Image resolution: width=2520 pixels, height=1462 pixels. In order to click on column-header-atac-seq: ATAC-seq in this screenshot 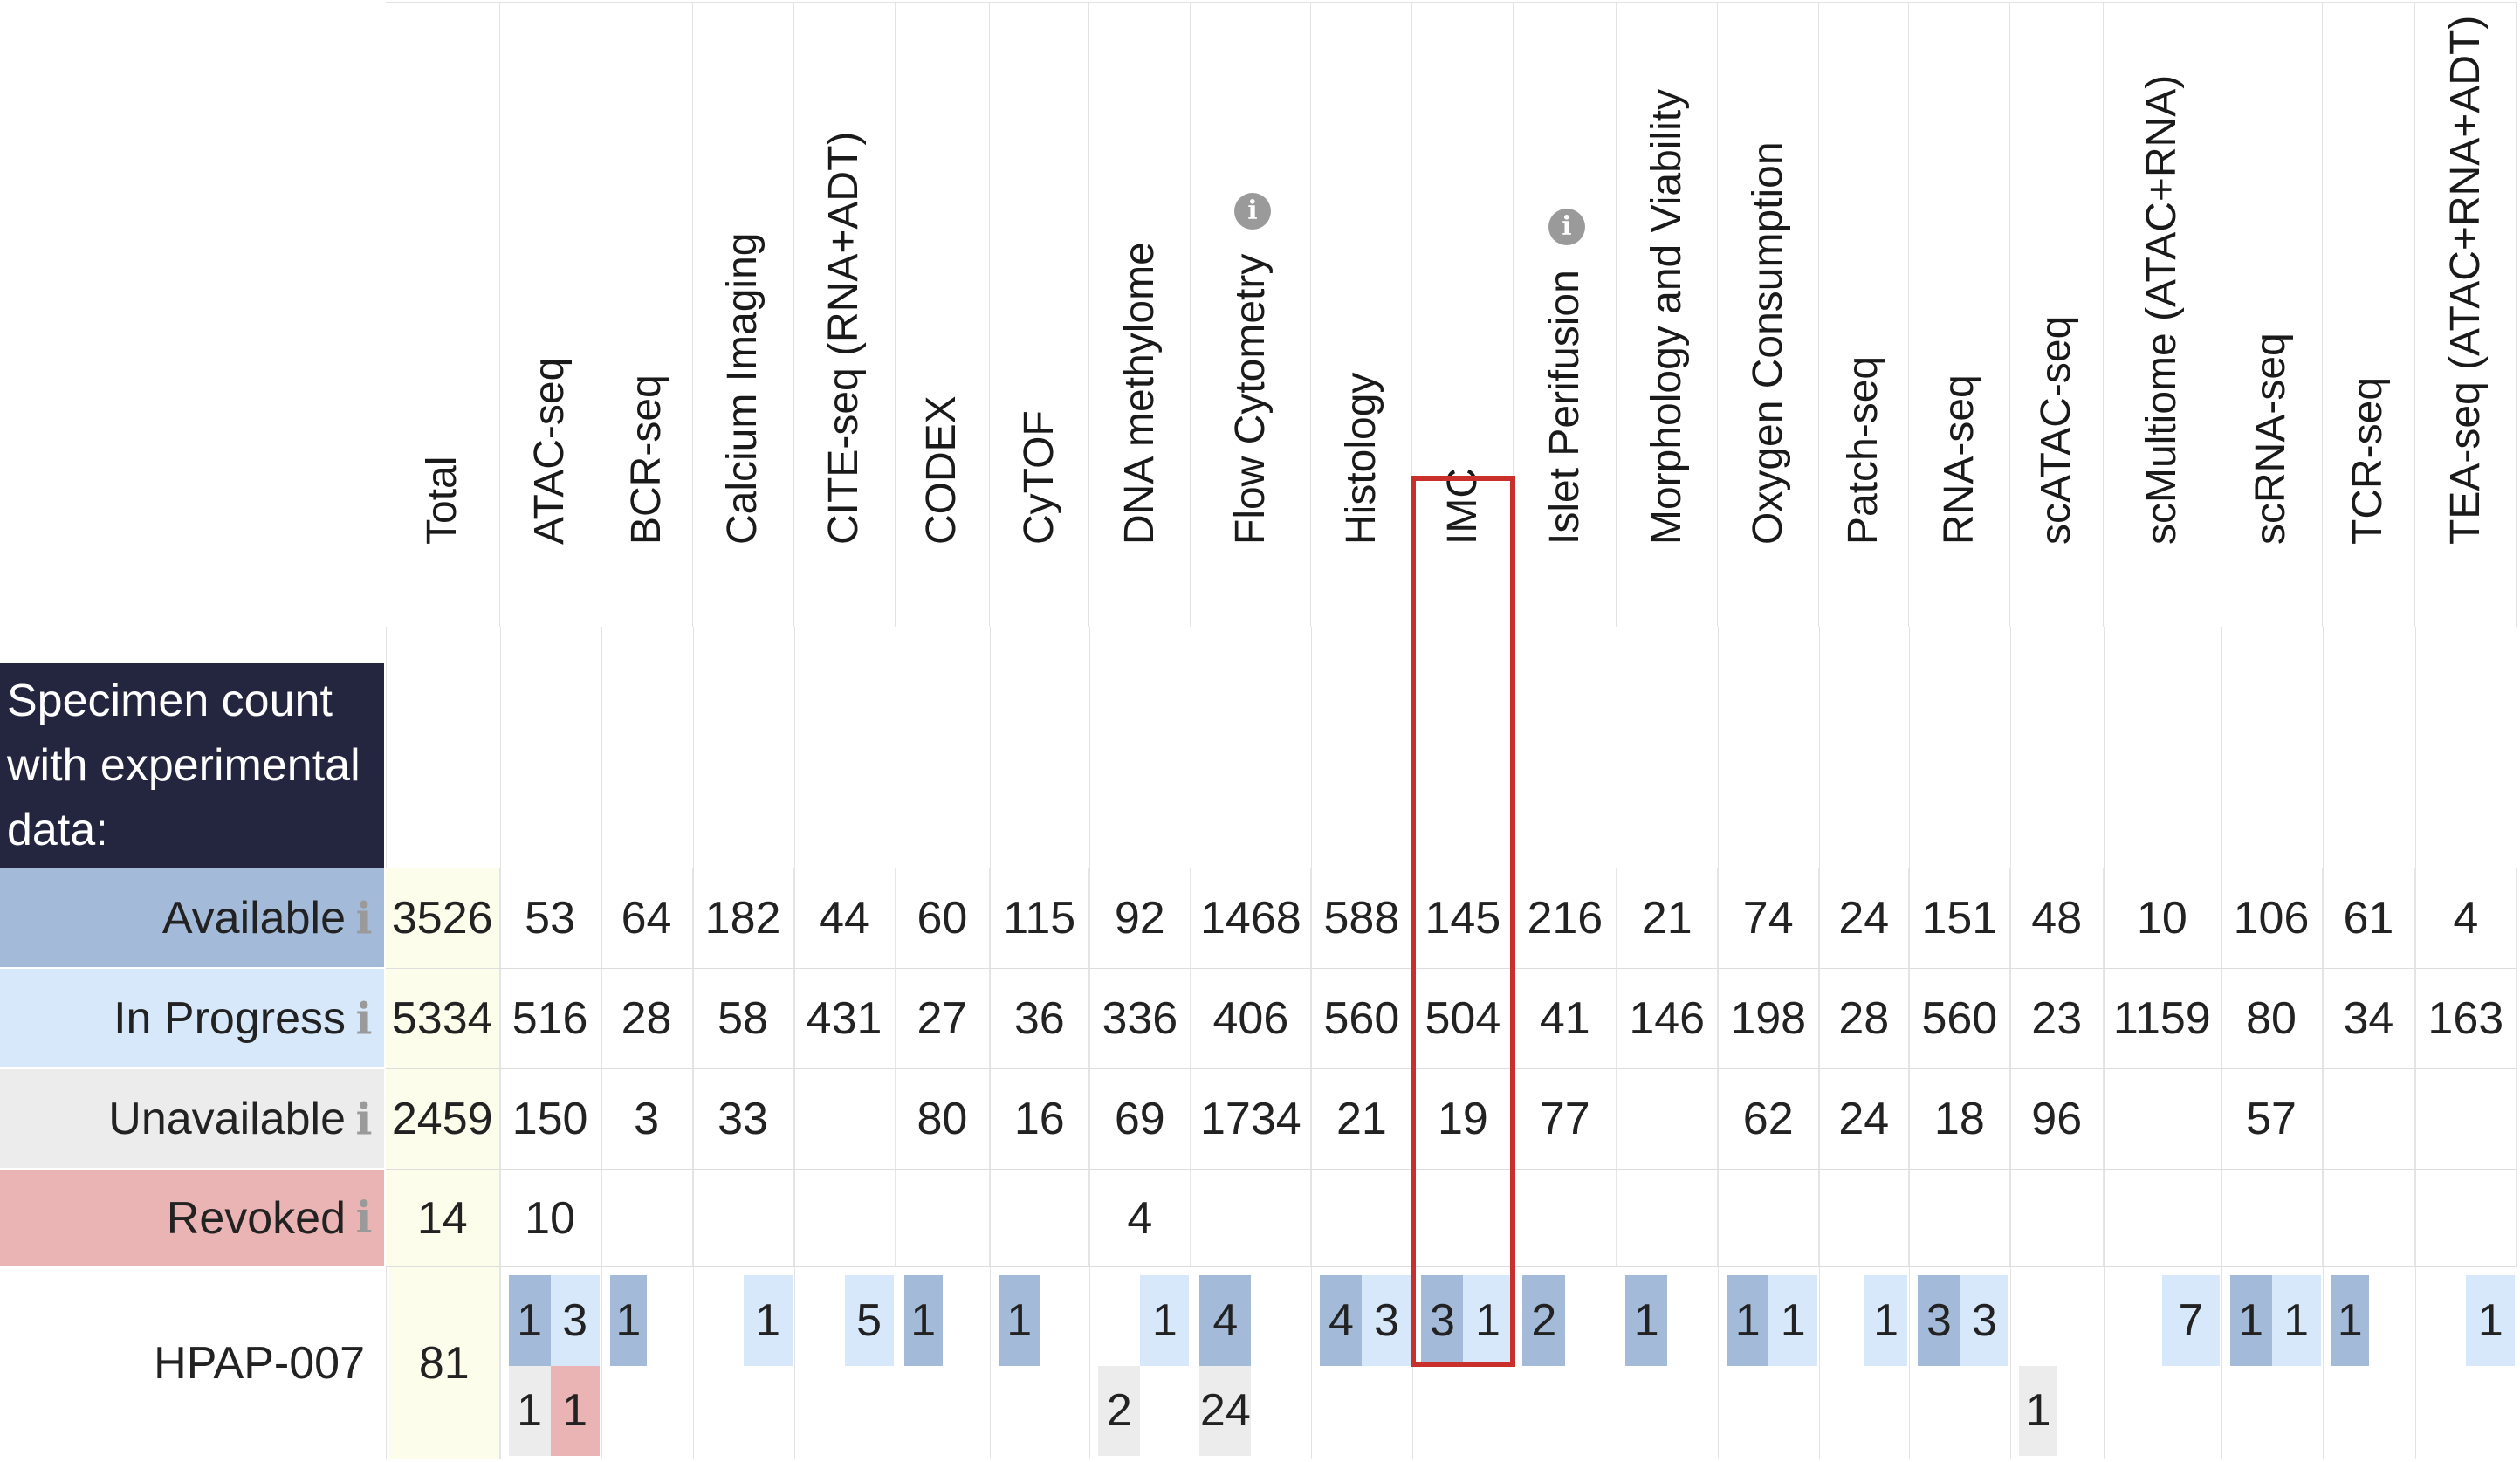, I will do `click(550, 314)`.